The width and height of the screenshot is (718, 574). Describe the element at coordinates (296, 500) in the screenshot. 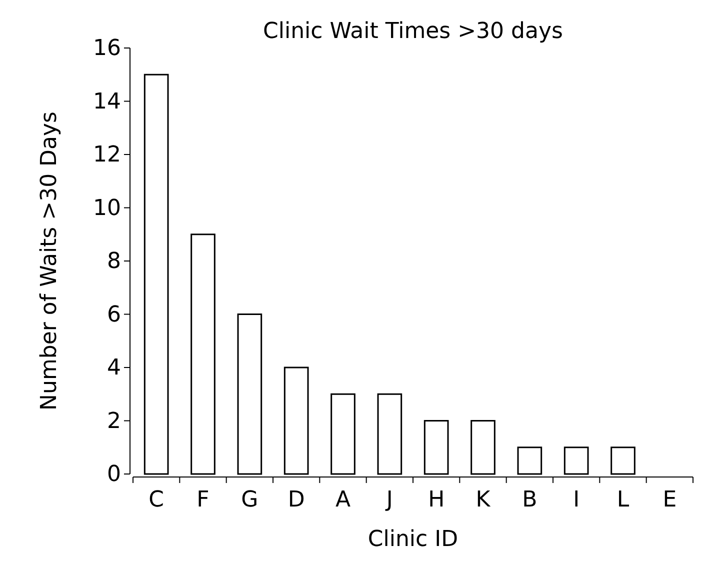

I see `x-tick-label: D` at that location.